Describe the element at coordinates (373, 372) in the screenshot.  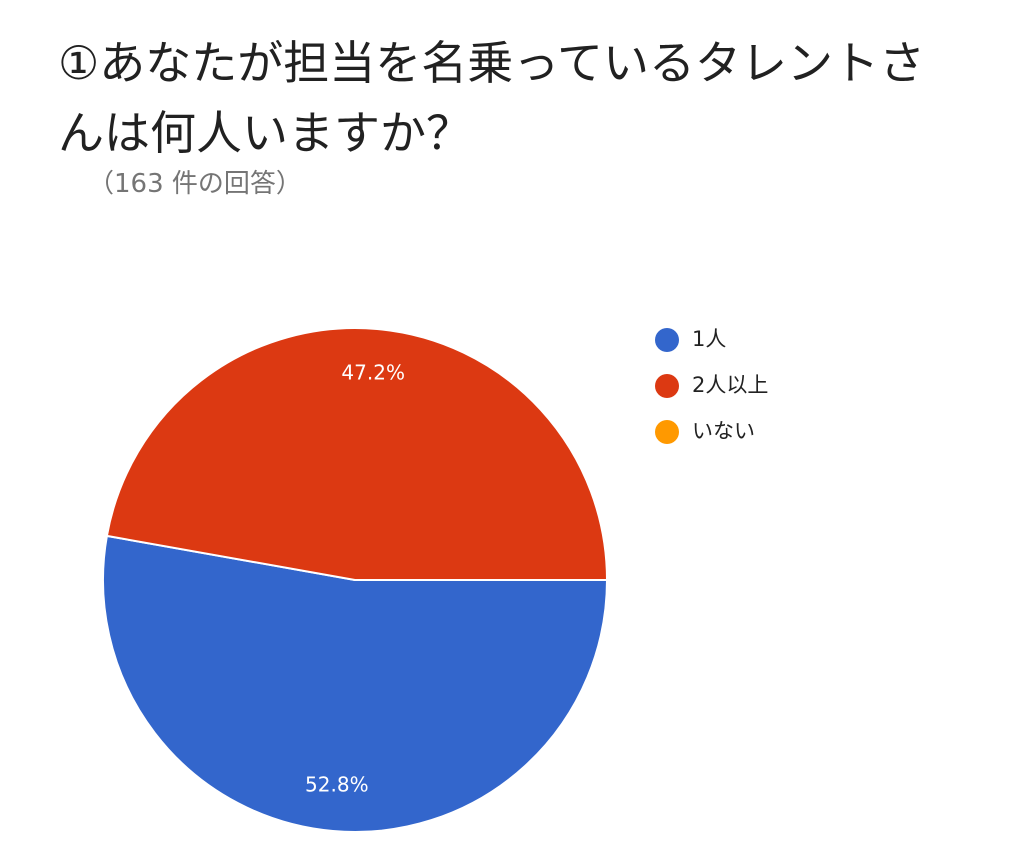
I see `slice-label: 47.2%` at that location.